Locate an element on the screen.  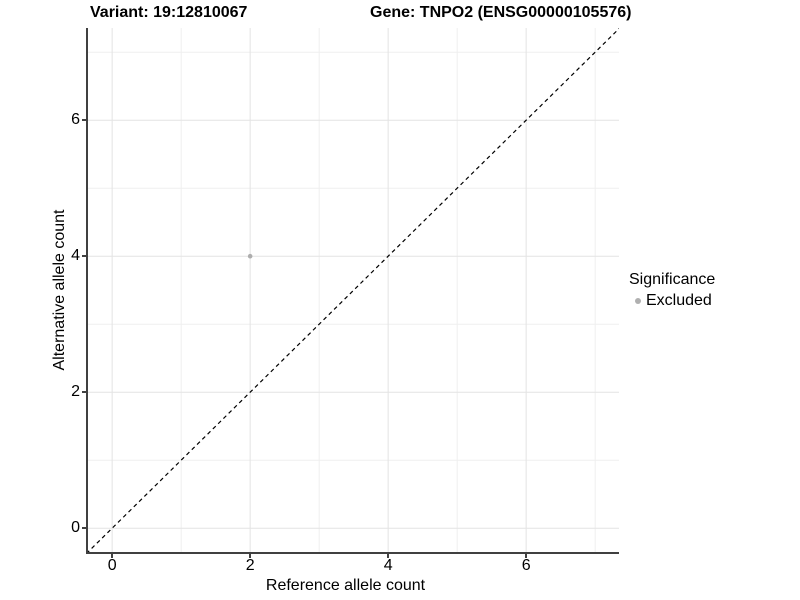
legend-title: Significance is located at coordinates (672, 279).